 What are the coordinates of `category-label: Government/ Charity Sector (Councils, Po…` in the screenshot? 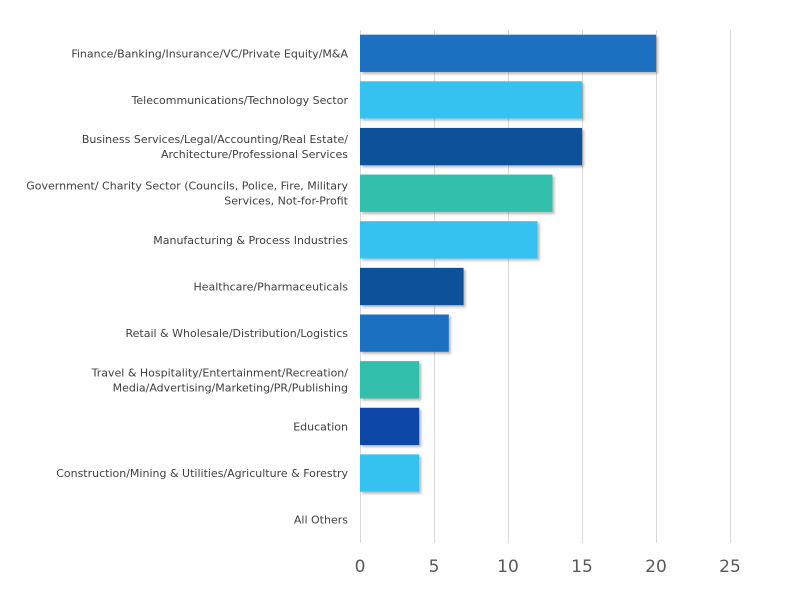 It's located at (187, 186).